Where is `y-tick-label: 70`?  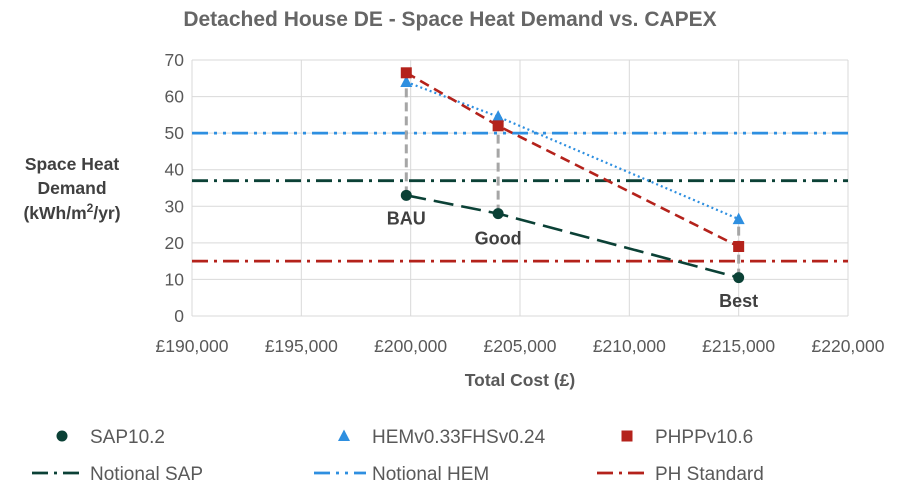 y-tick-label: 70 is located at coordinates (175, 60).